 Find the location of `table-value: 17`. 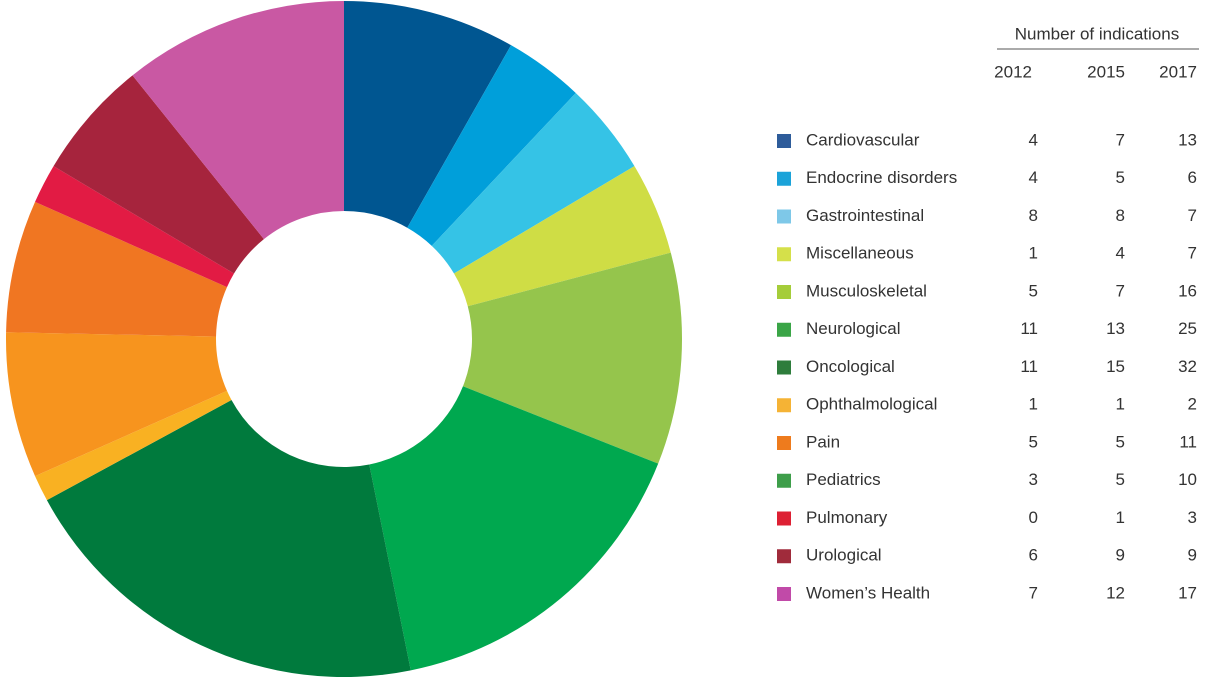

table-value: 17 is located at coordinates (1187, 592).